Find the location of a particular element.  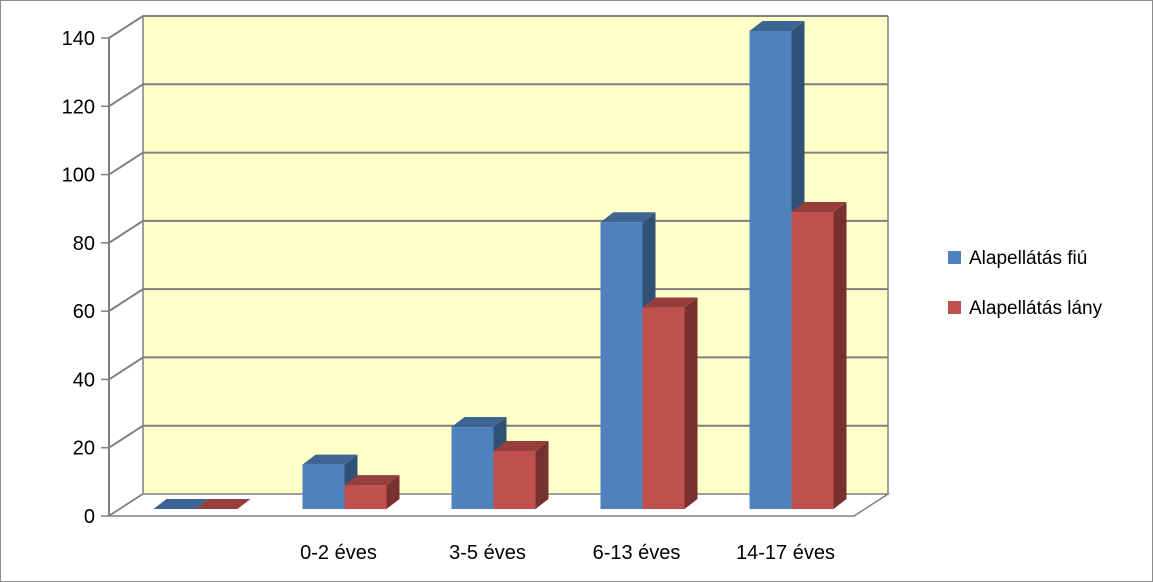

legend-label: Alapellátás lány is located at coordinates (1036, 308).